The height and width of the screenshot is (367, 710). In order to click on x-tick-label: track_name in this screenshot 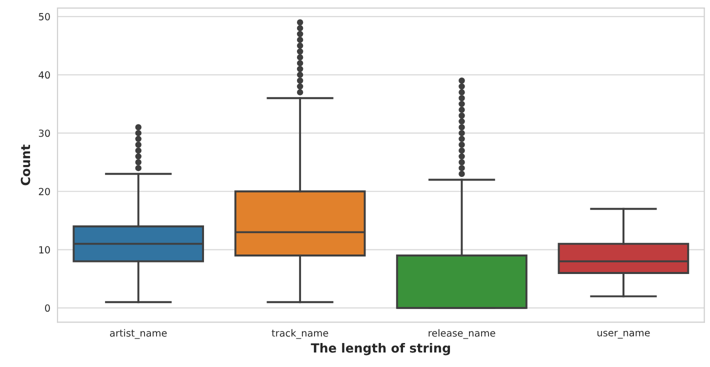, I will do `click(300, 334)`.